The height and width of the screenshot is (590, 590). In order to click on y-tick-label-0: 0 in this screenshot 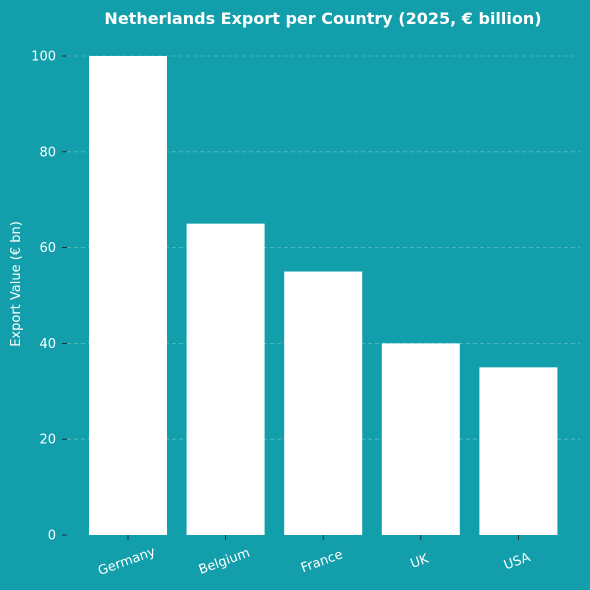, I will do `click(52, 536)`.